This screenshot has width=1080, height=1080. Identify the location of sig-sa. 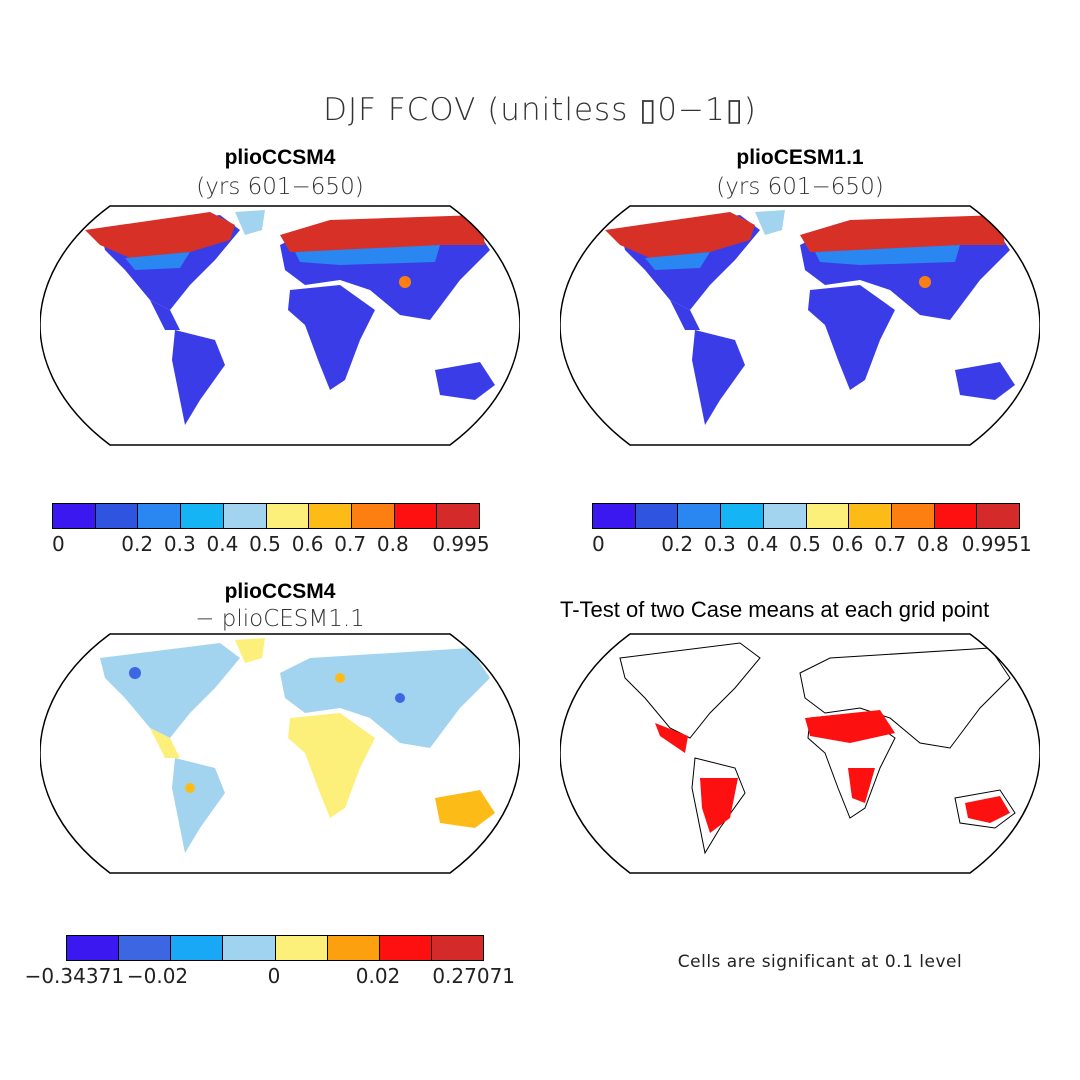
(719, 805).